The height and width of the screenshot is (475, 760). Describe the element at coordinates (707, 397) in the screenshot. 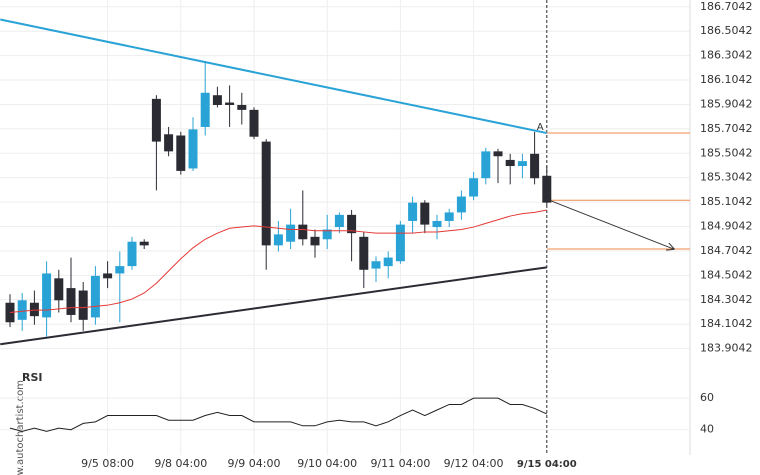

I see `y-tick-label: 60` at that location.